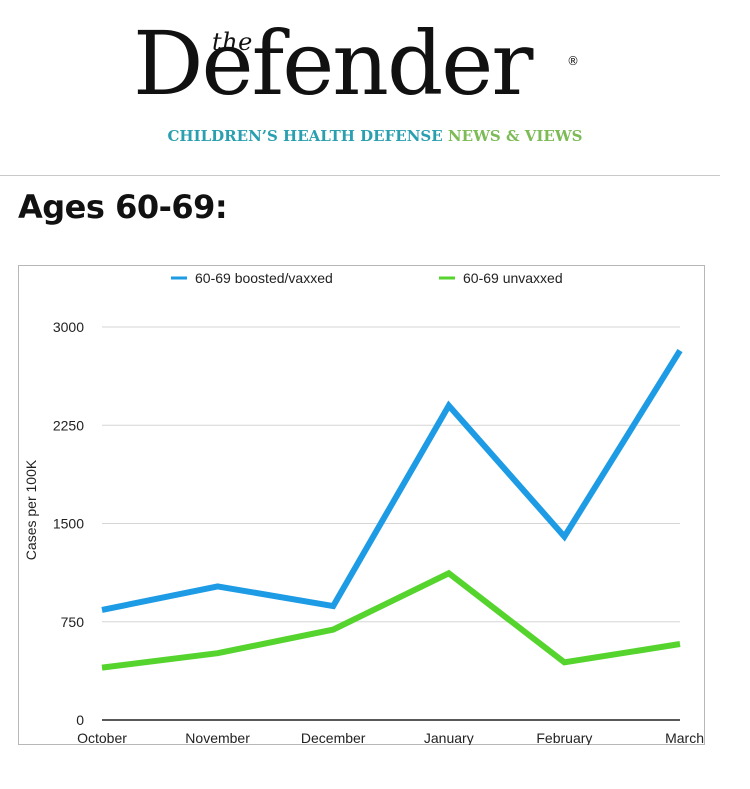 The width and height of the screenshot is (750, 789). I want to click on x-tick-label: November, so click(217, 737).